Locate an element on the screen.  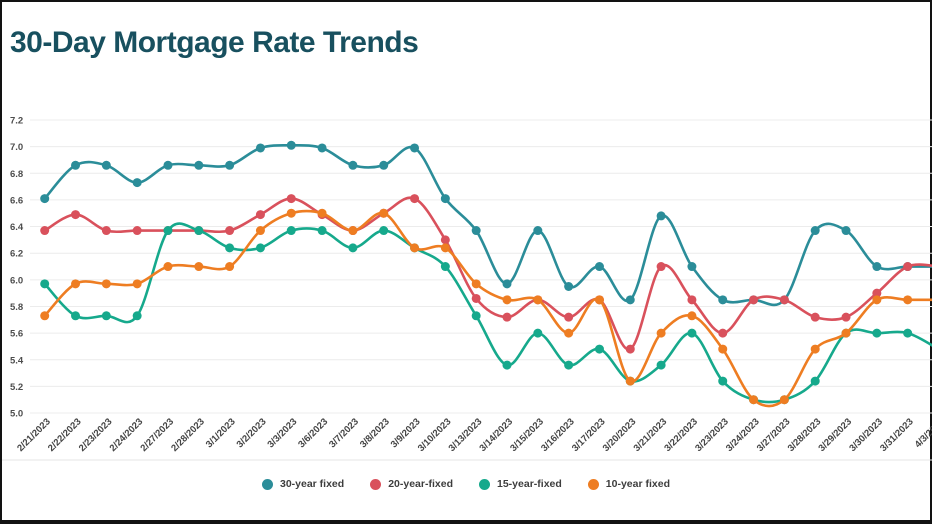
legend-item-15-year: 15-year-fixed is located at coordinates (520, 484).